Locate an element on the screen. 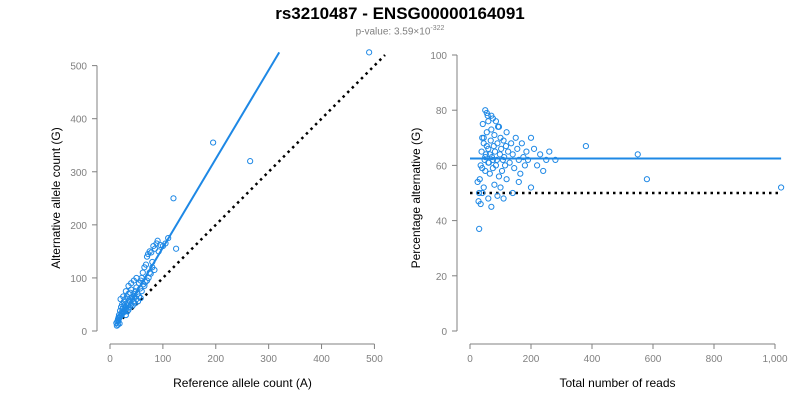 This screenshot has width=800, height=400. y-tick-label: 80 is located at coordinates (442, 111).